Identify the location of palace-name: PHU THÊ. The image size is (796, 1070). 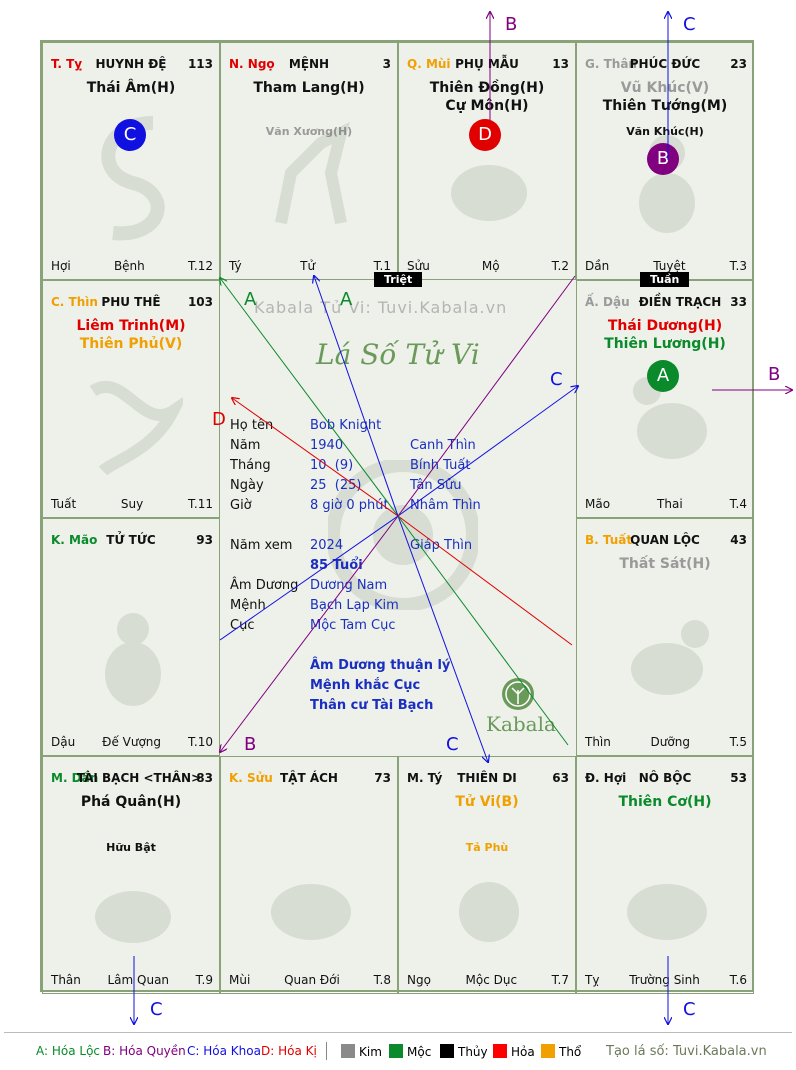
(131, 302).